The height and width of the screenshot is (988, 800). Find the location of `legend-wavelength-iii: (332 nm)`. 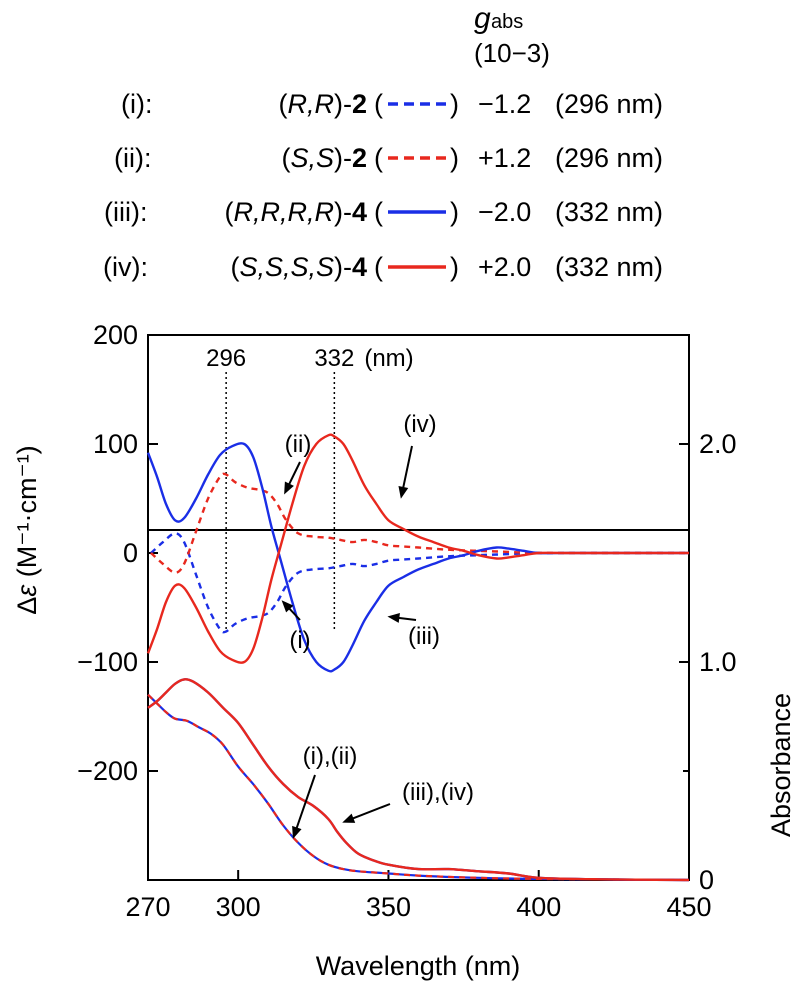

legend-wavelength-iii: (332 nm) is located at coordinates (609, 212).